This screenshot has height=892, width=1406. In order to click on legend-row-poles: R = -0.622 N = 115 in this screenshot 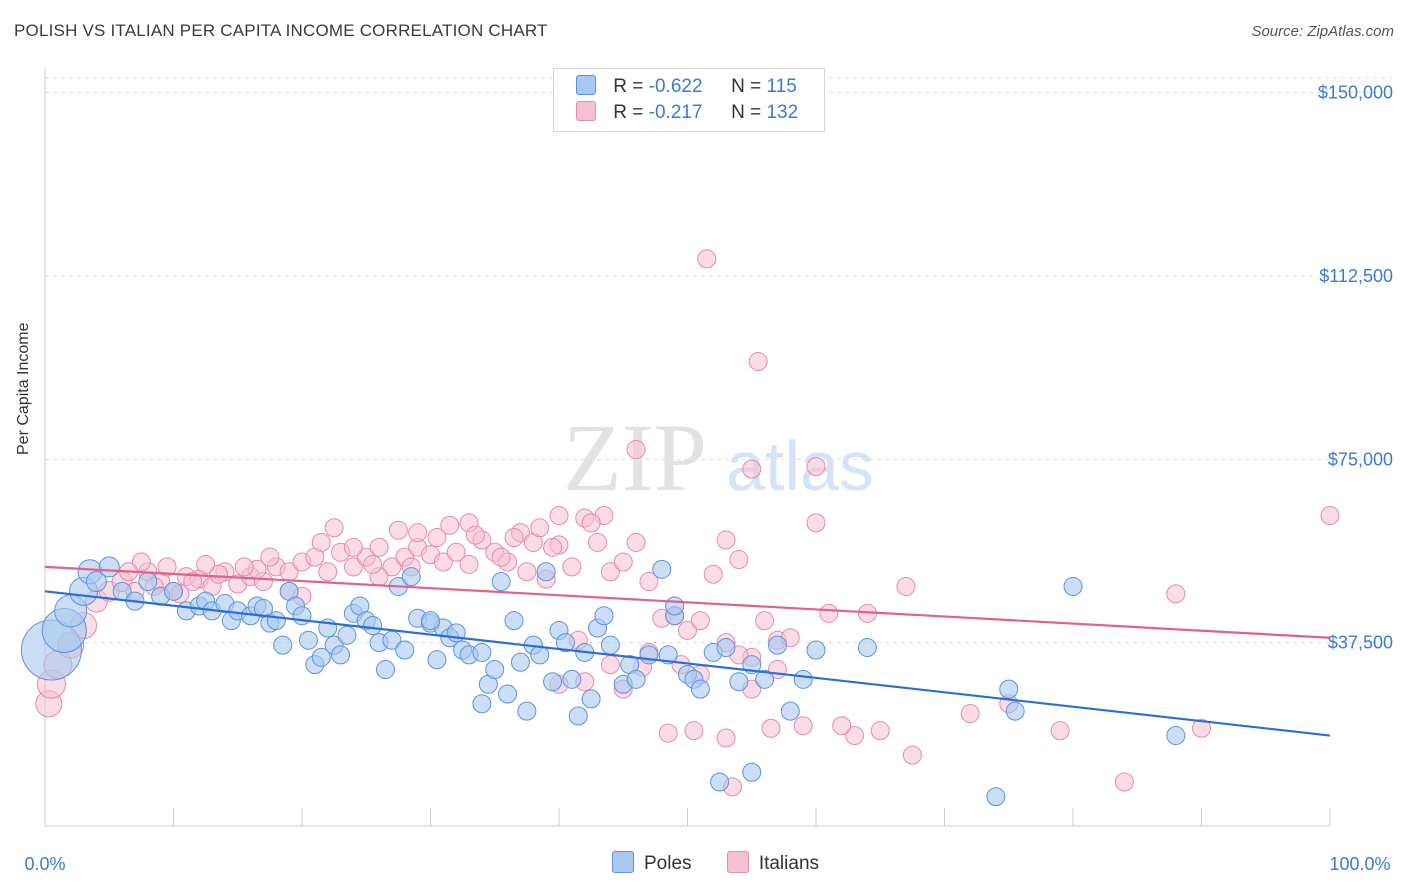, I will do `click(686, 88)`.